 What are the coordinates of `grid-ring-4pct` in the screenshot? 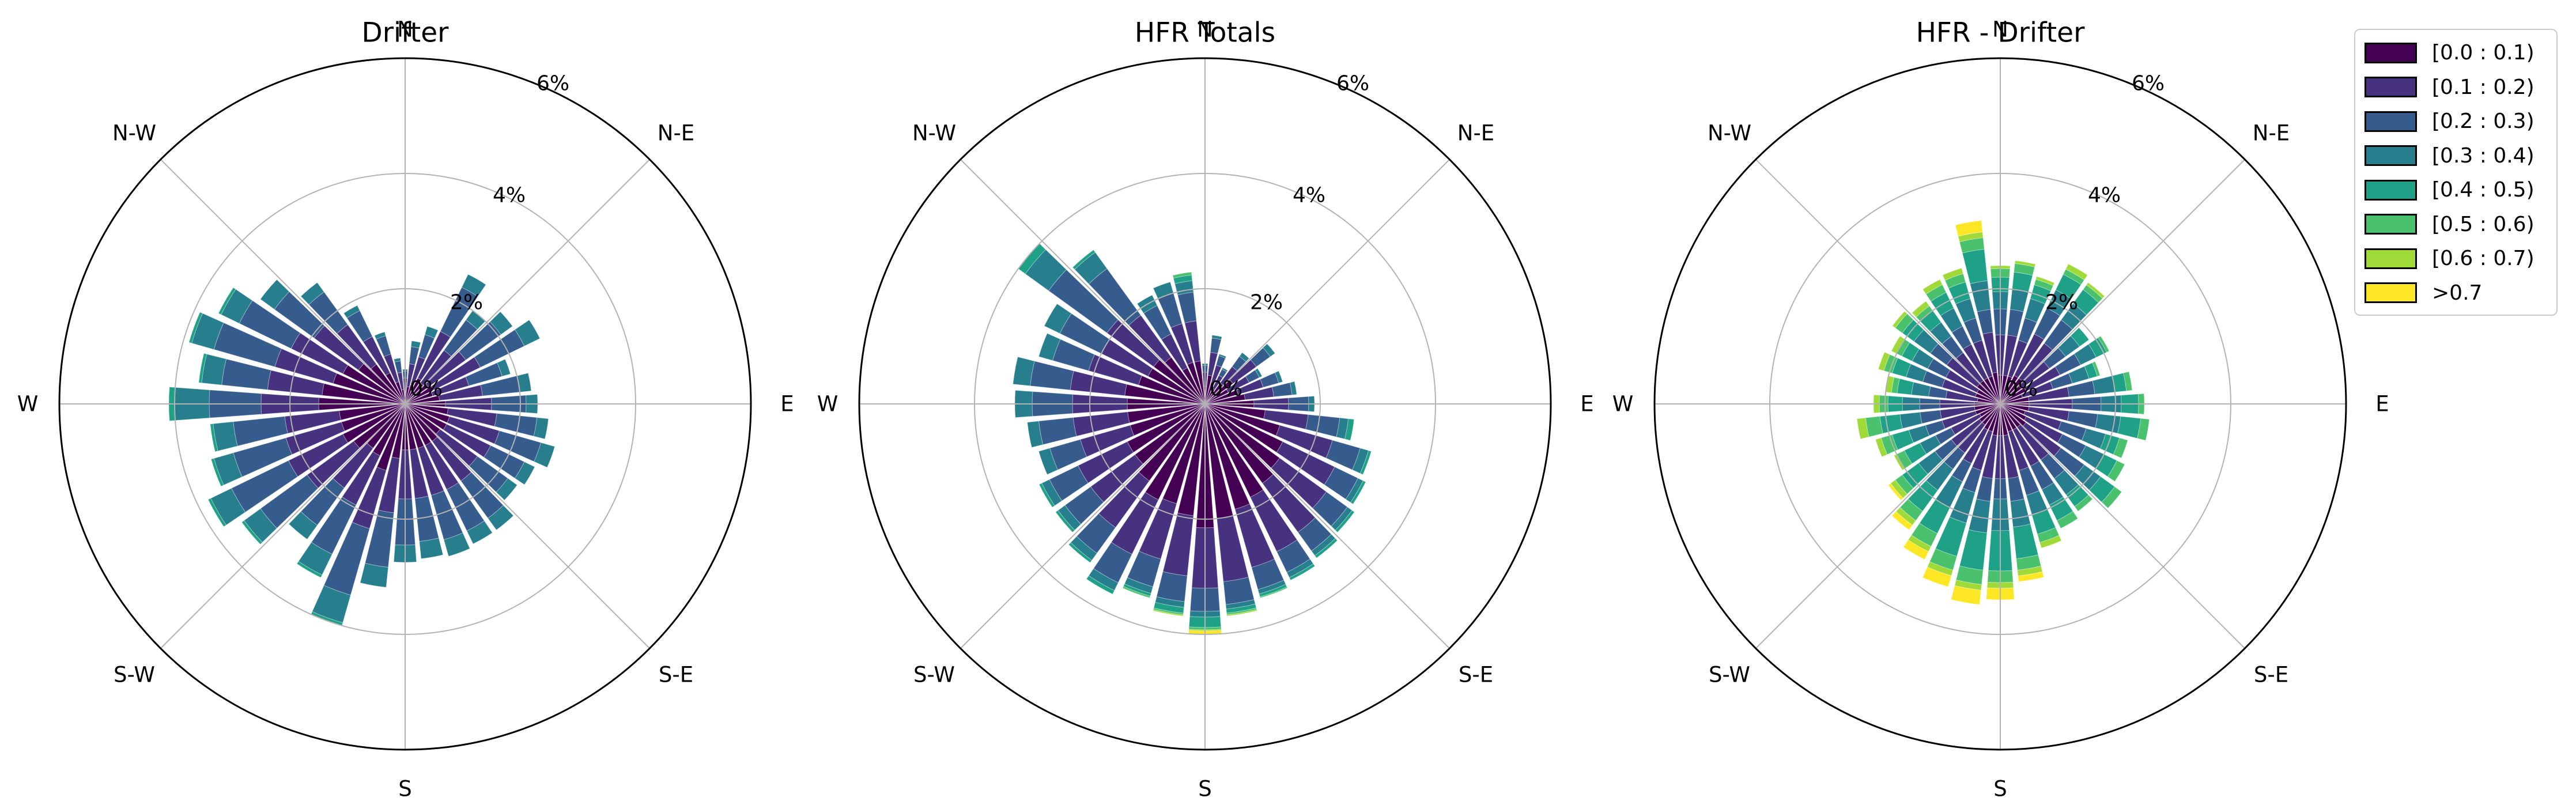 It's located at (405, 404).